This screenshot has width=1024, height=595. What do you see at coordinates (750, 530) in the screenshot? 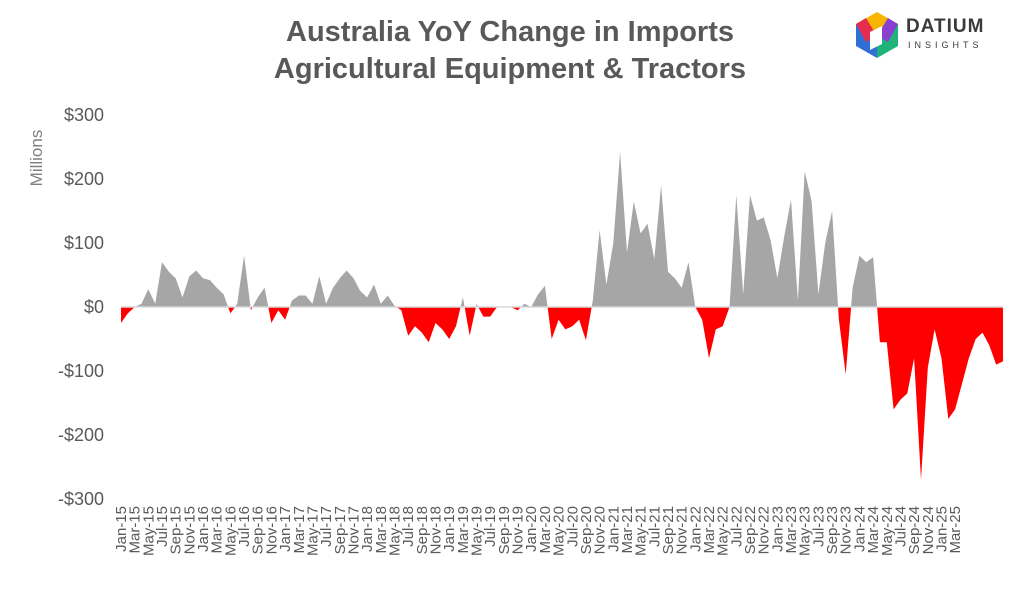
I see `x-tick-label: Sep-22` at bounding box center [750, 530].